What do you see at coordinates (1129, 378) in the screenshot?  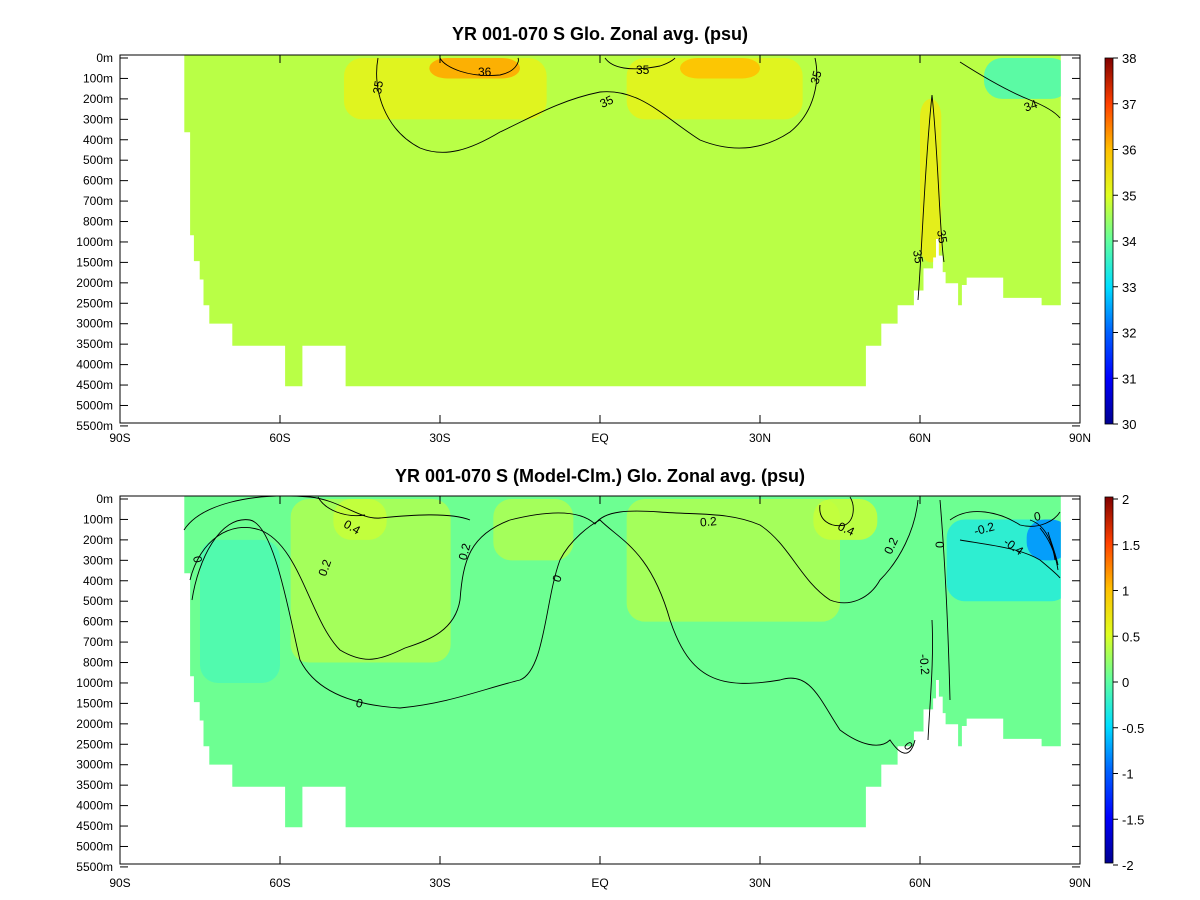 I see `colorbar-tick-label: 31` at bounding box center [1129, 378].